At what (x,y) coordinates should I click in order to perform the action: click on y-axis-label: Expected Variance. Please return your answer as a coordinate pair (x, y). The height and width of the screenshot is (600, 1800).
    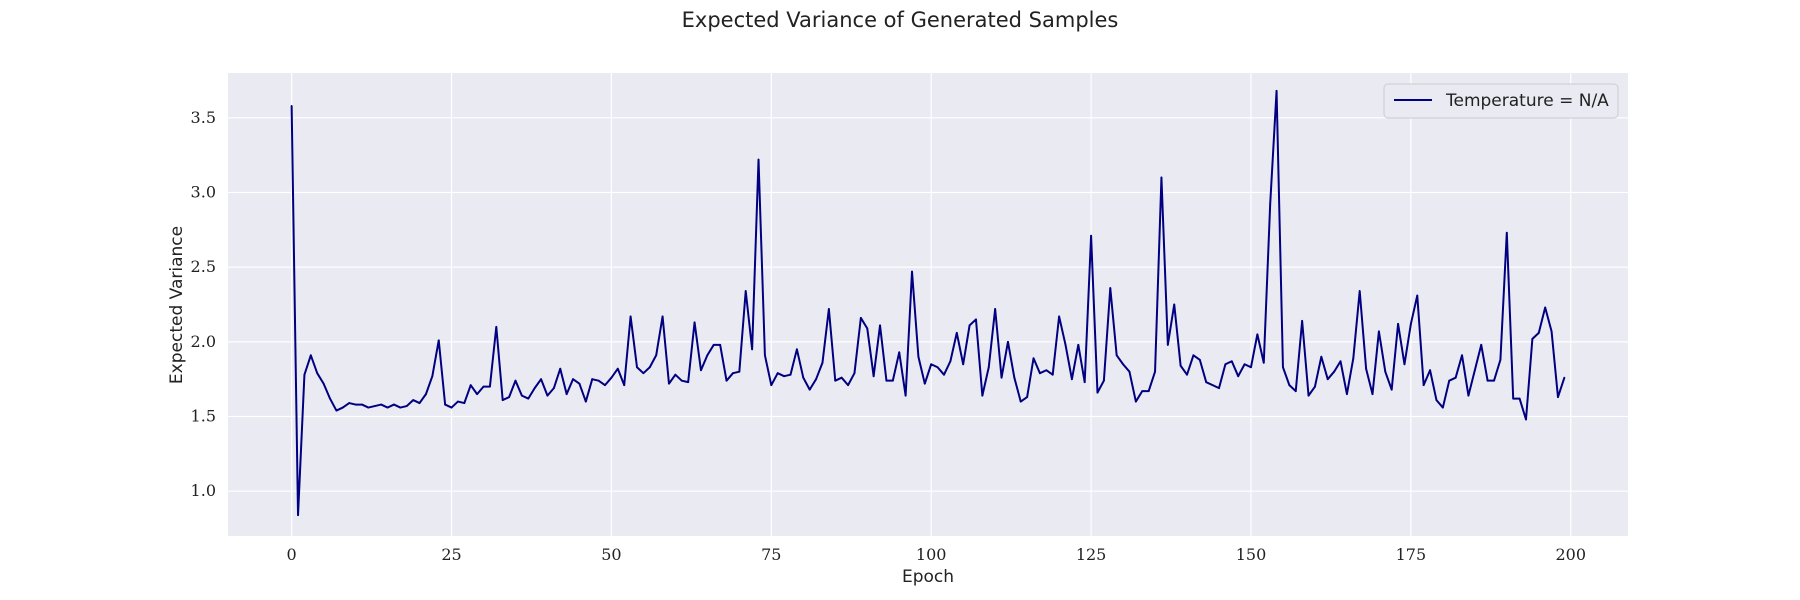
    Looking at the image, I should click on (177, 305).